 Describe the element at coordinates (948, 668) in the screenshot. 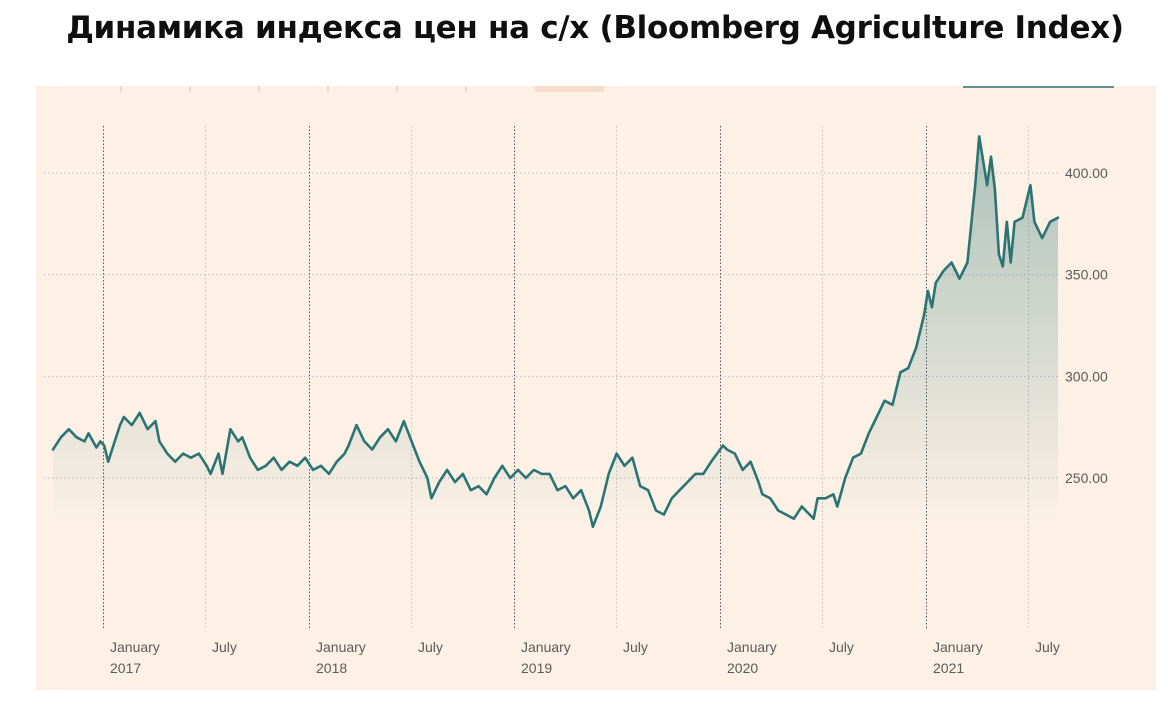

I see `x-tick-year-label: 2021` at that location.